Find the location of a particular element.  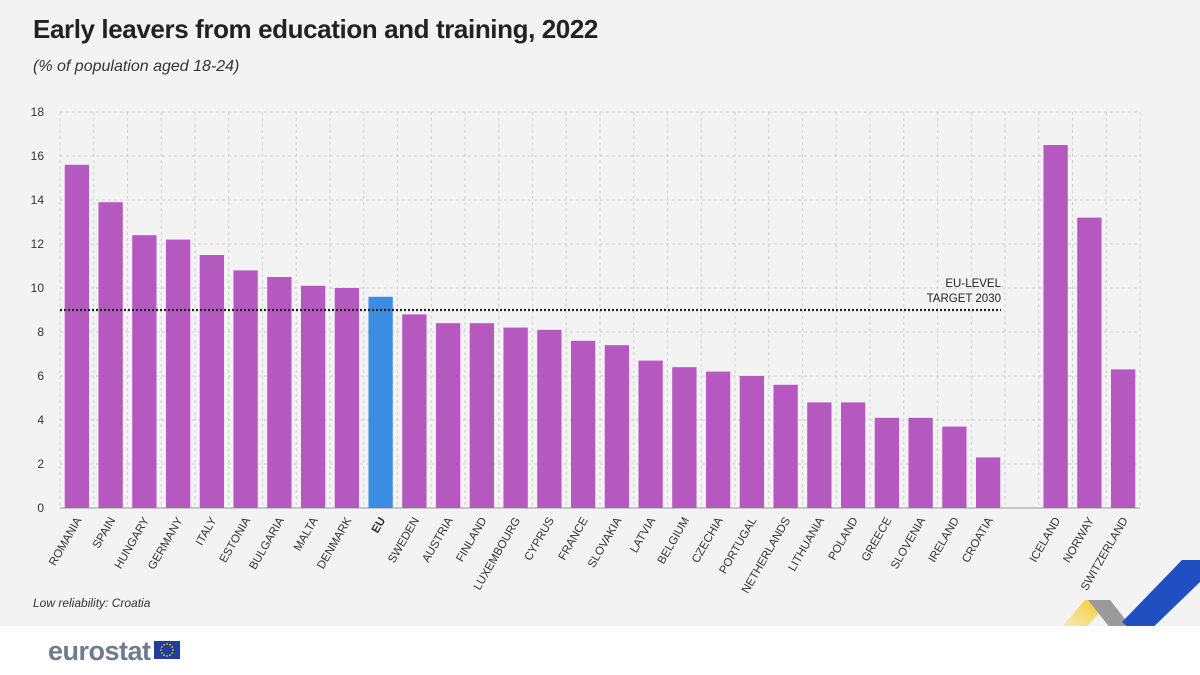

eu-target-label: EU-LEVEL is located at coordinates (973, 284).